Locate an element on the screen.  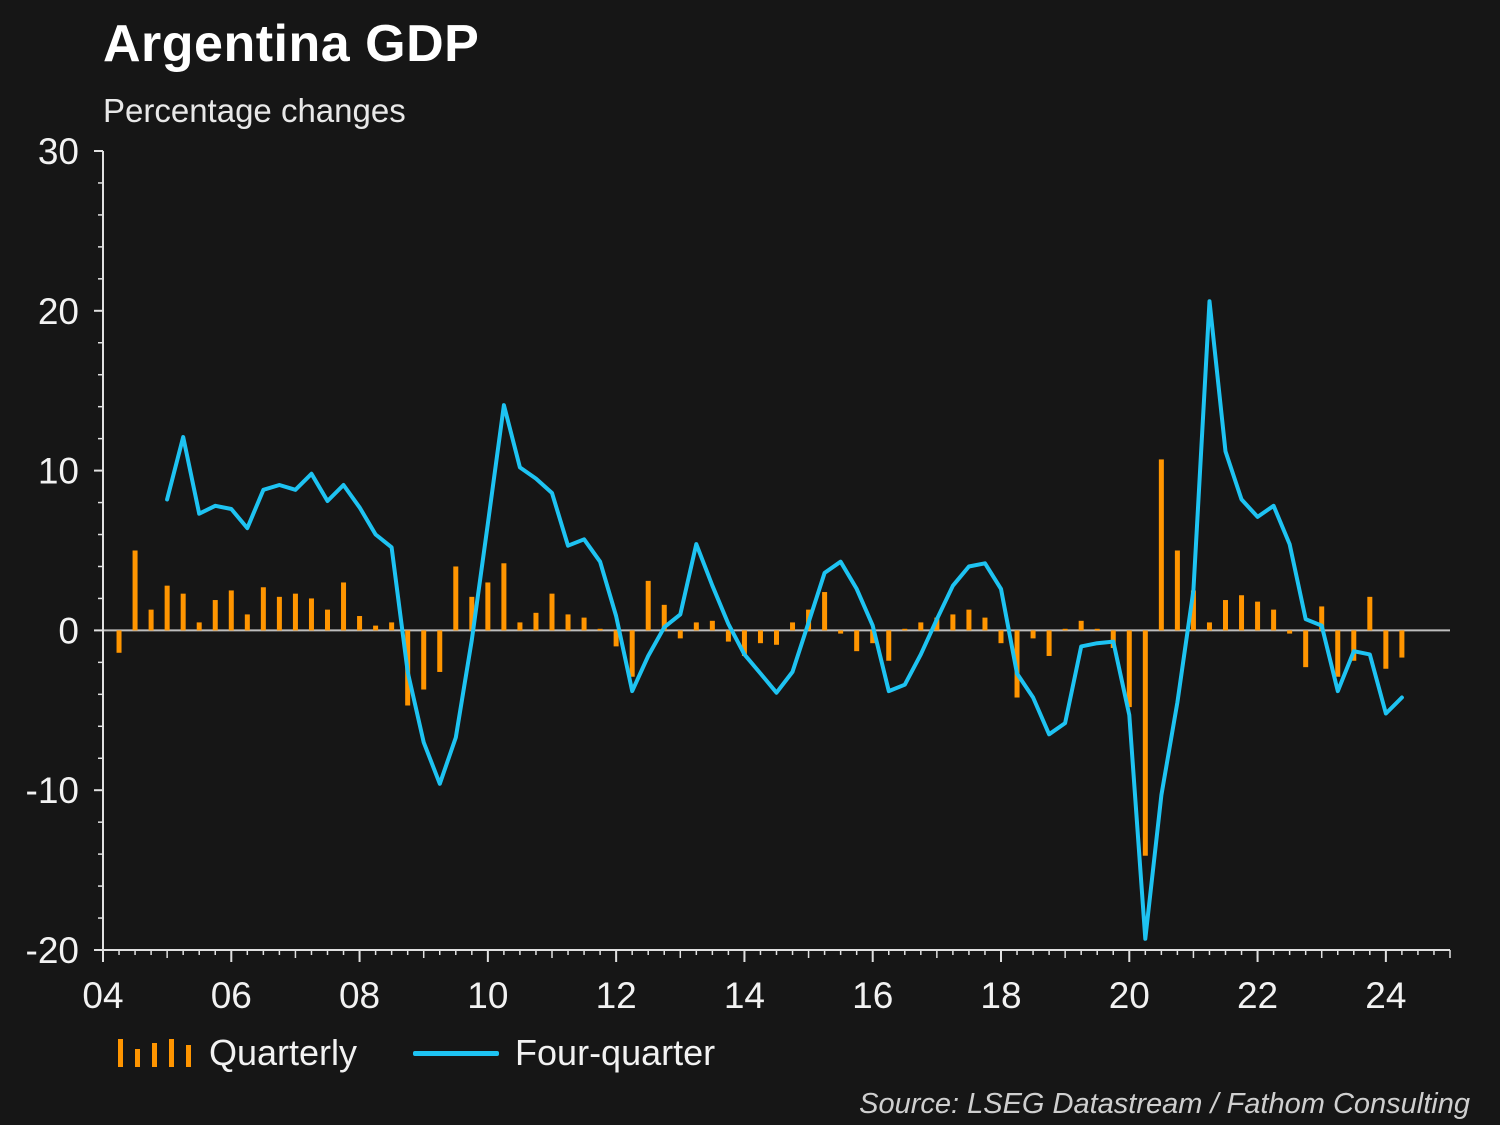
legend-label-quarterly: Quarterly is located at coordinates (283, 1052).